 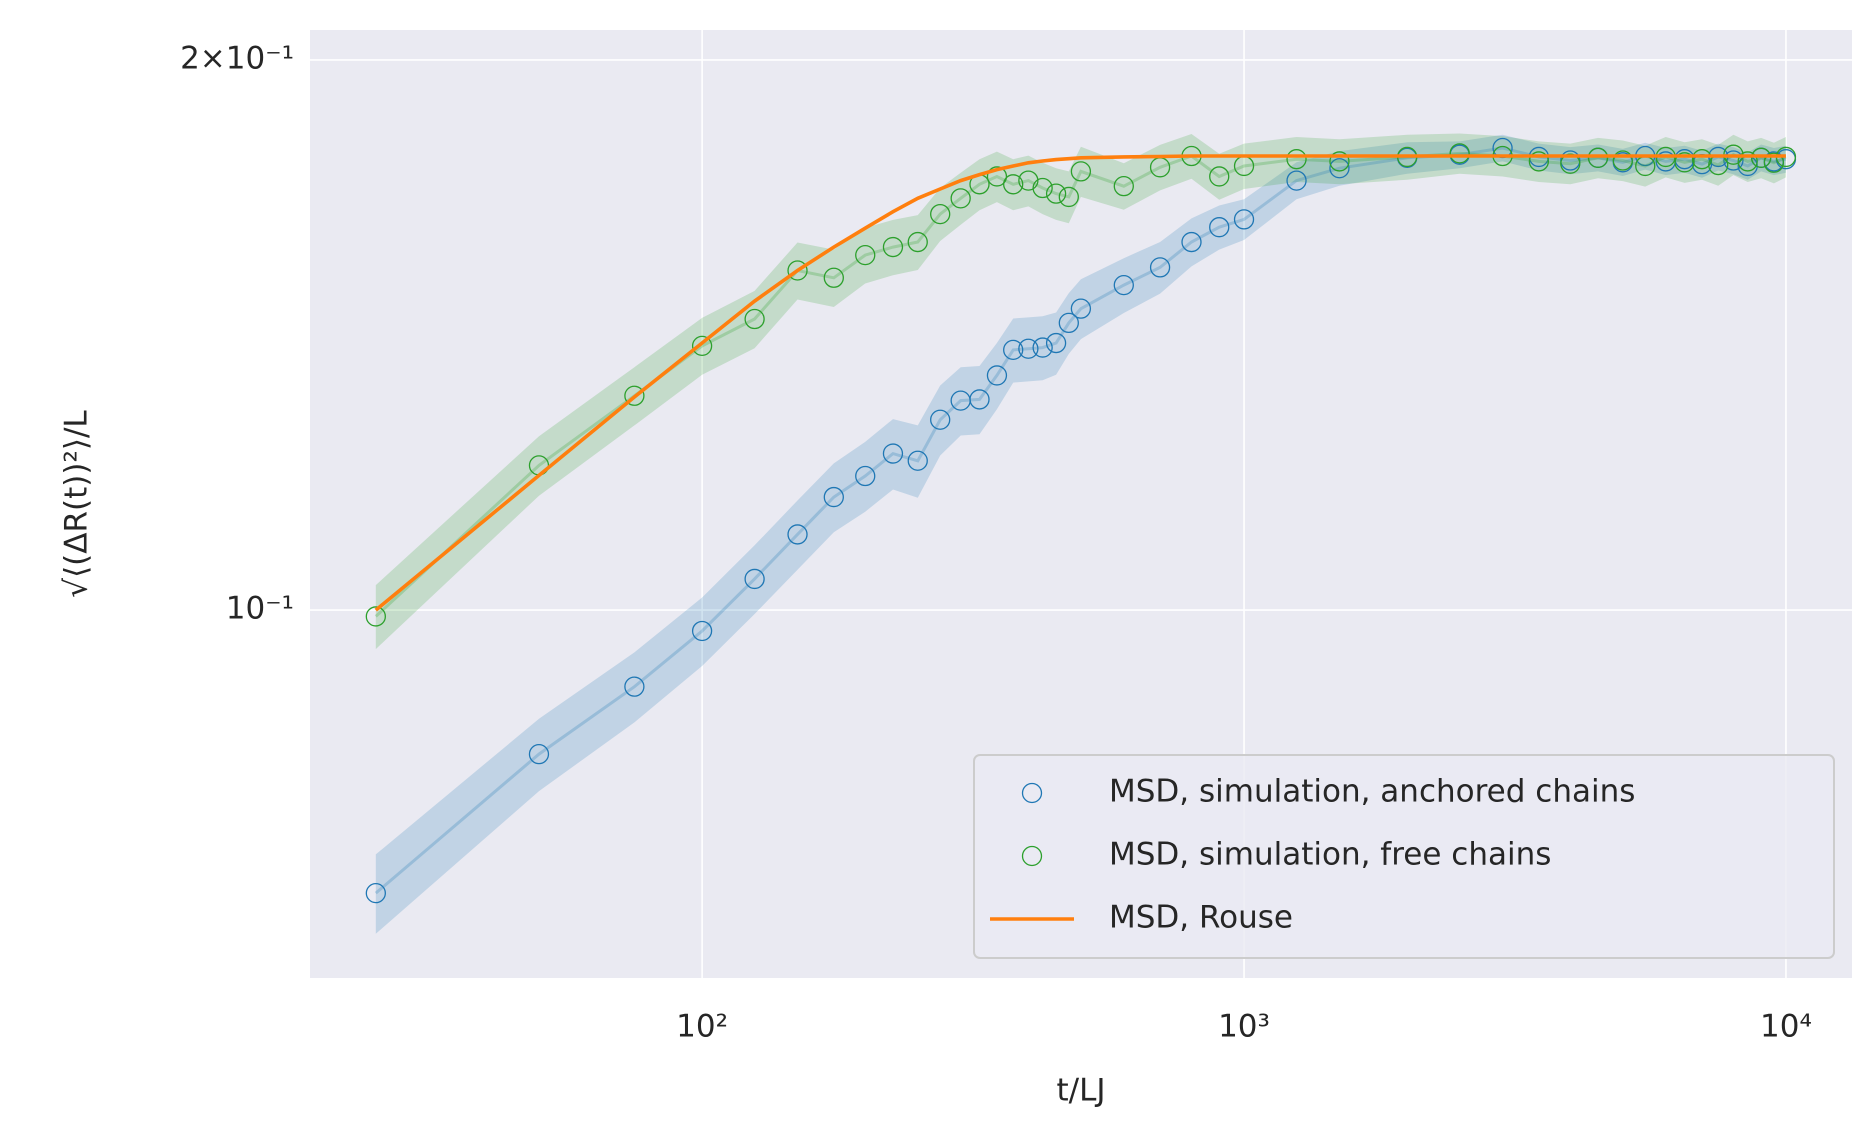 What do you see at coordinates (1080, 1091) in the screenshot?
I see `x-axis-label: t/LJ` at bounding box center [1080, 1091].